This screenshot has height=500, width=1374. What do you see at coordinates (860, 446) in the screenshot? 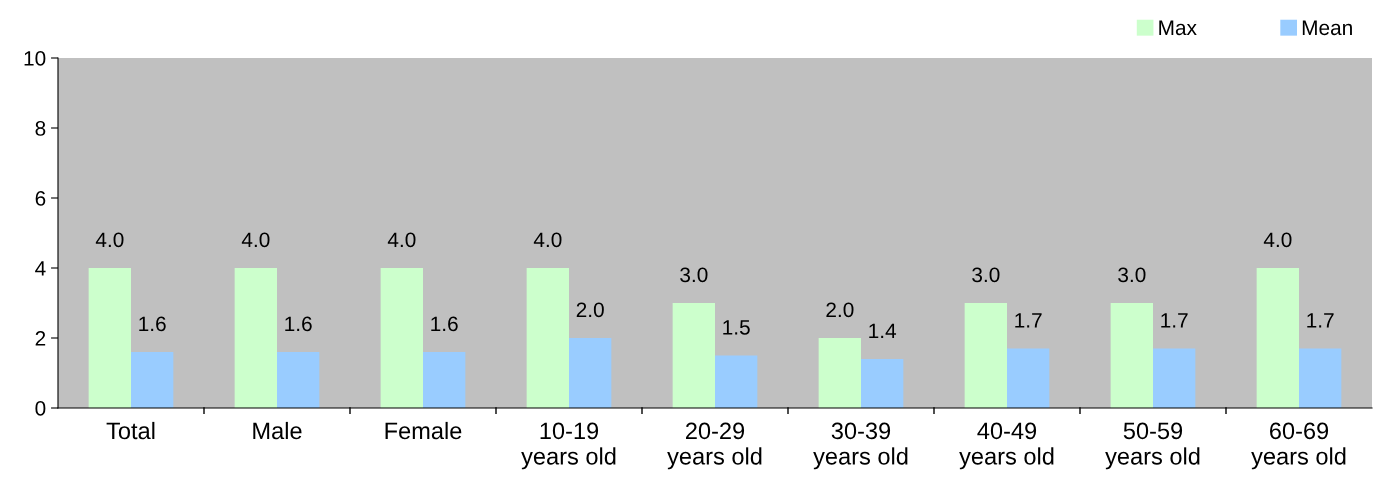
I see `x-tick-label: 30-39 years old` at bounding box center [860, 446].